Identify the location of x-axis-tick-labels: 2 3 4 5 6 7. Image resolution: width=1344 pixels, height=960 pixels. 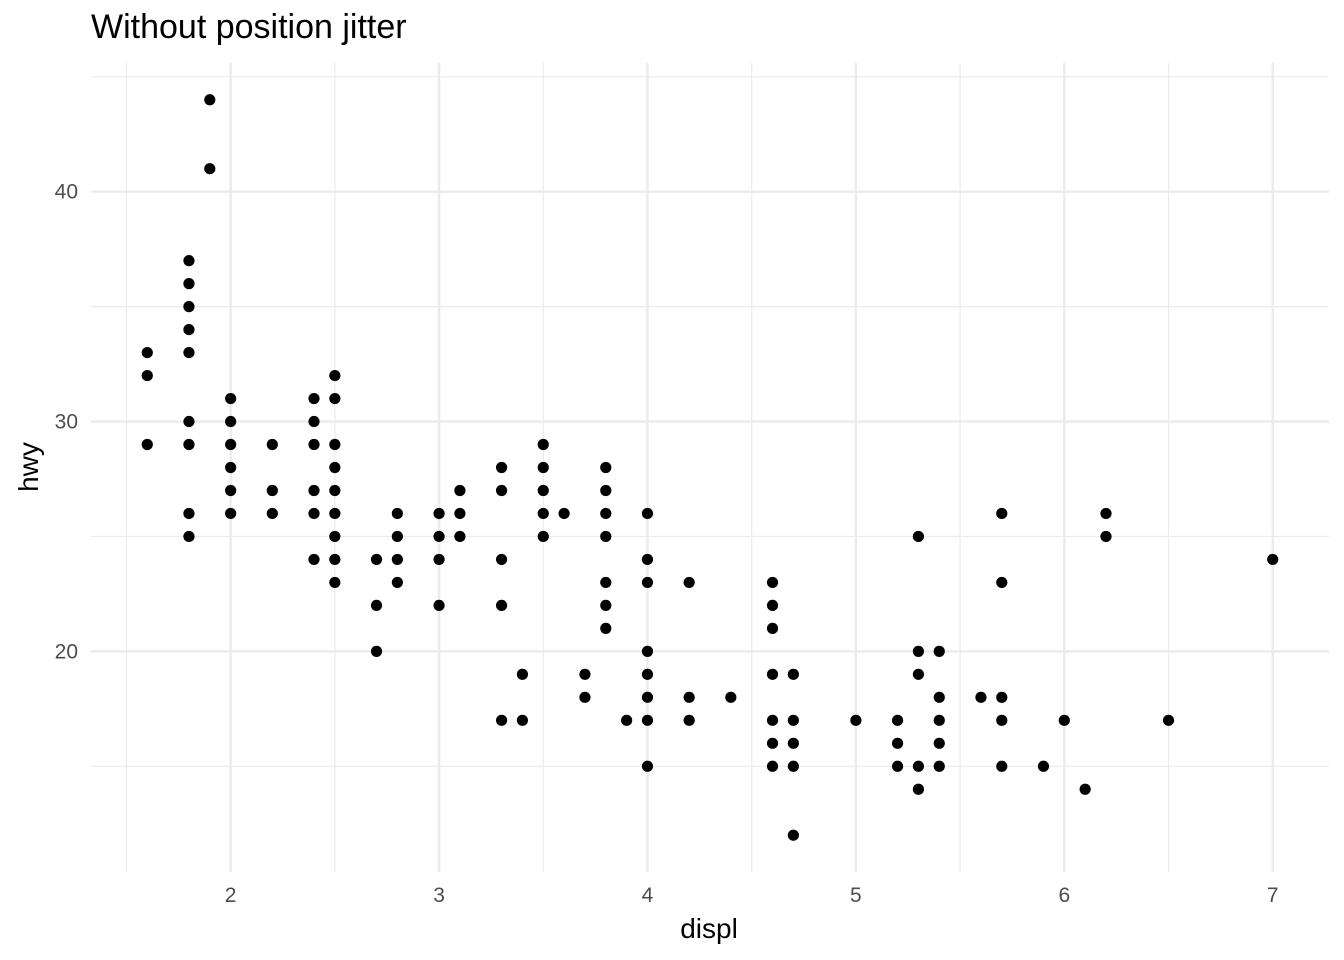
(752, 895).